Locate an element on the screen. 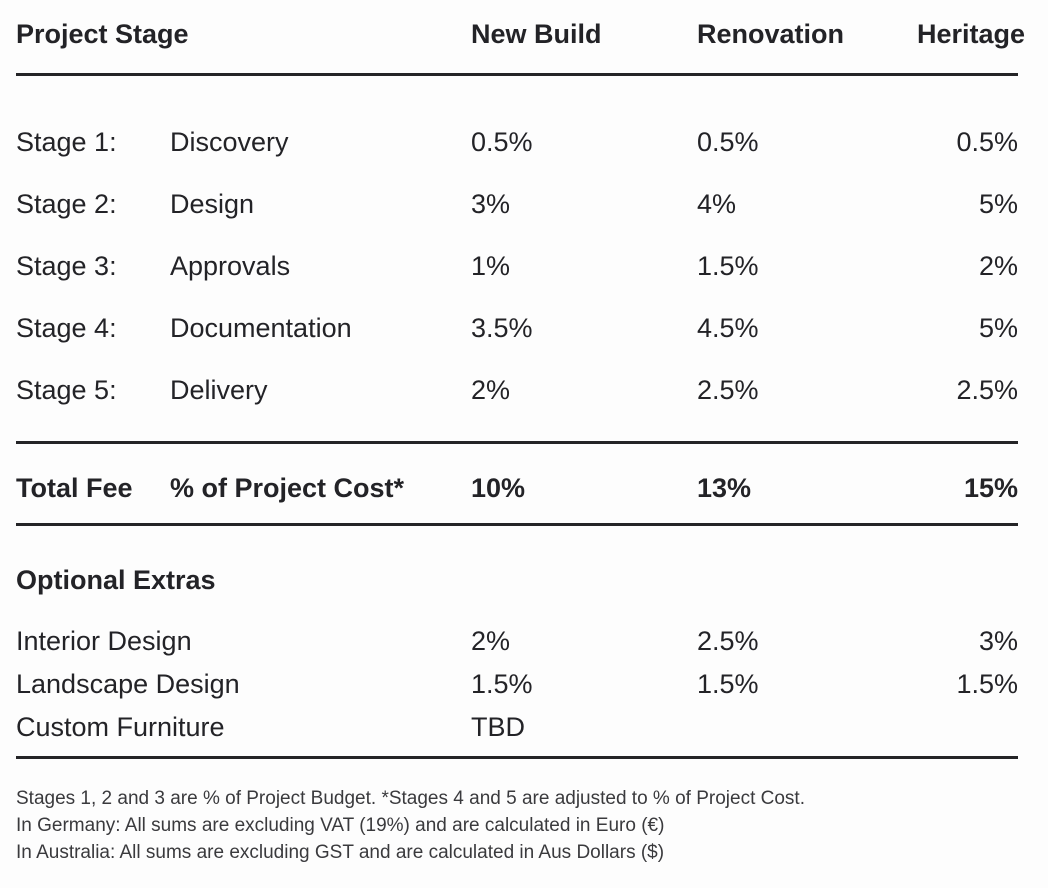 This screenshot has width=1048, height=888. column-header-heritage: Heritage is located at coordinates (971, 34).